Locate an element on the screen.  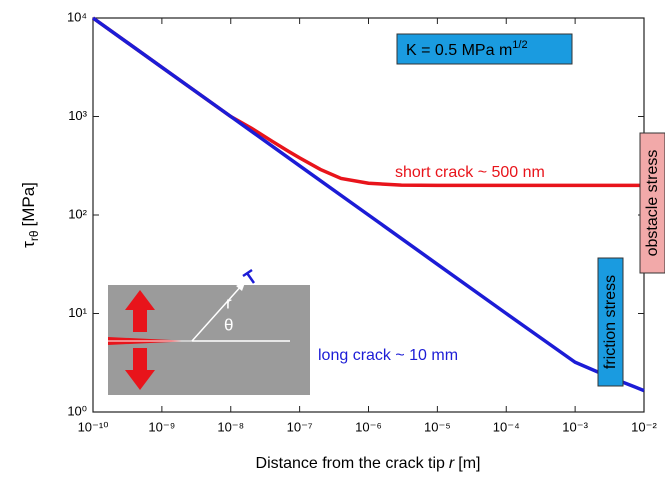
x-axis-label: Distance from the crack tip r [m] is located at coordinates (368, 463).